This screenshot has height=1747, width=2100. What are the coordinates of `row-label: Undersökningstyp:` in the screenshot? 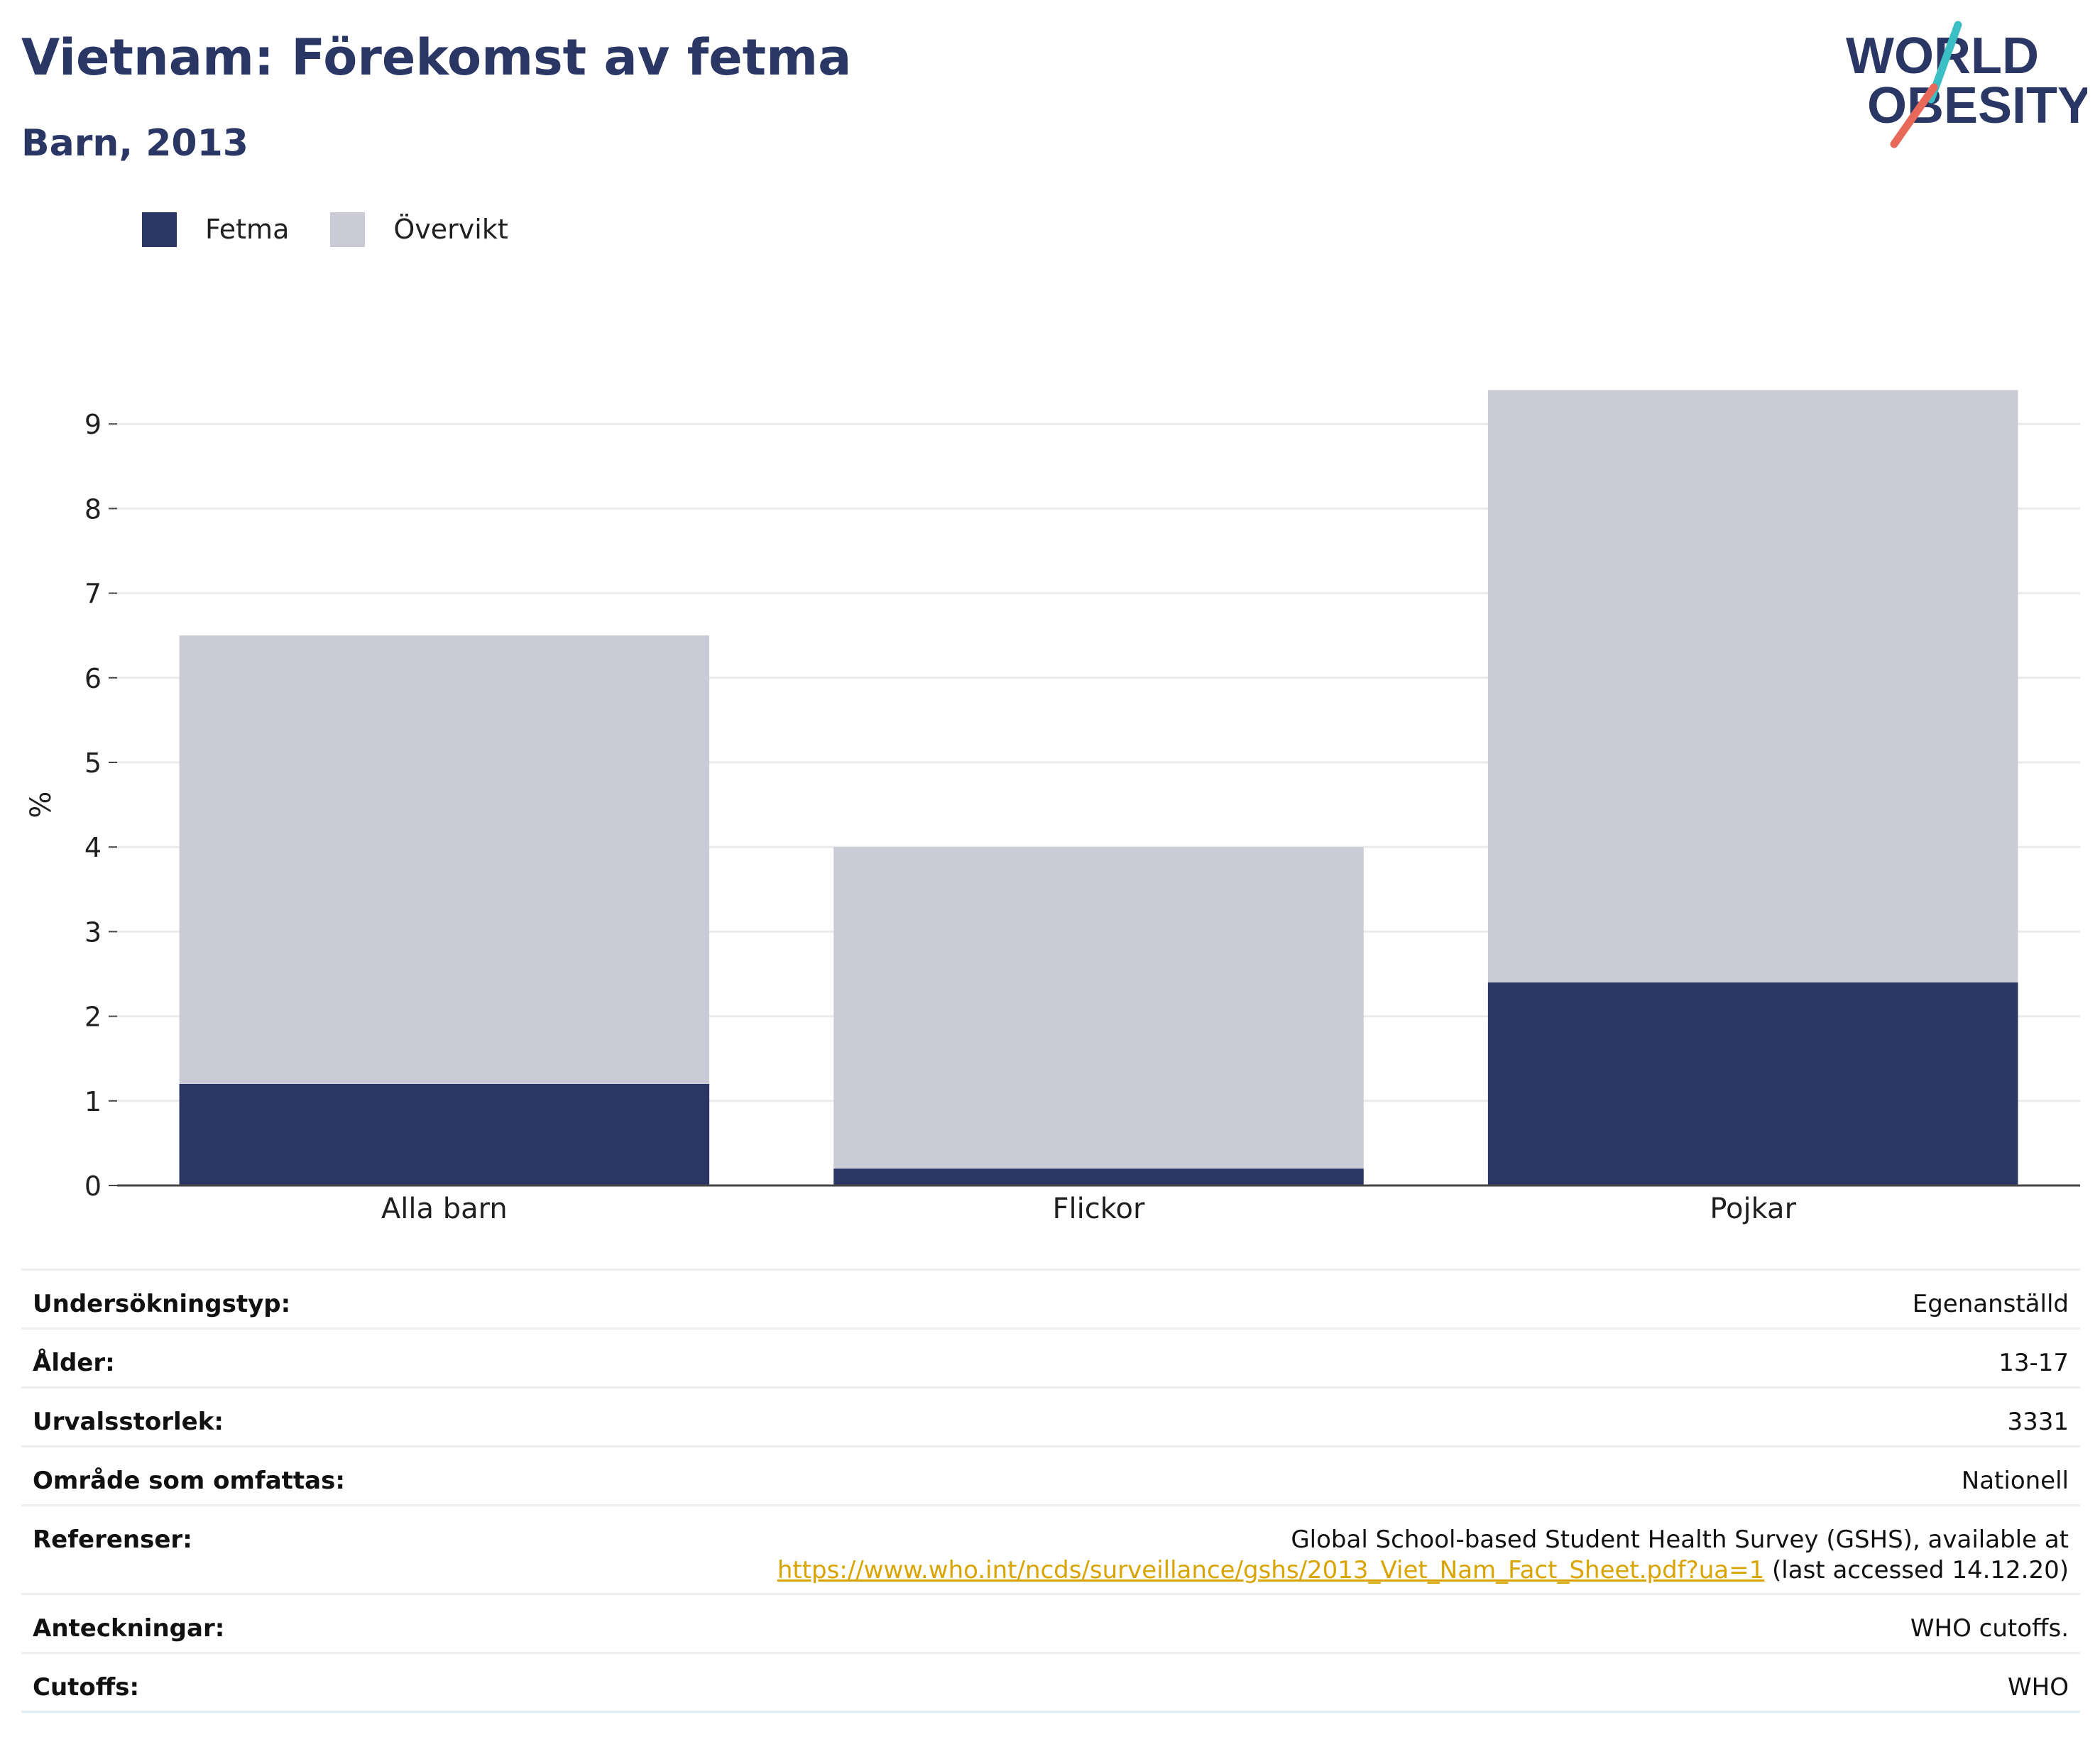 It's located at (162, 1304).